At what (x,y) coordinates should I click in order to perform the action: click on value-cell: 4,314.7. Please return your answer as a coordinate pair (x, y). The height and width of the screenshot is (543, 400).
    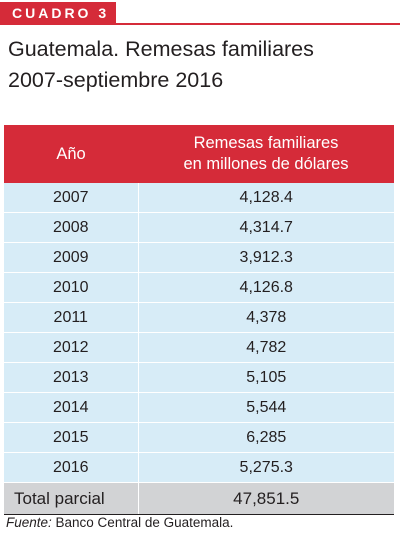
    Looking at the image, I should click on (266, 227).